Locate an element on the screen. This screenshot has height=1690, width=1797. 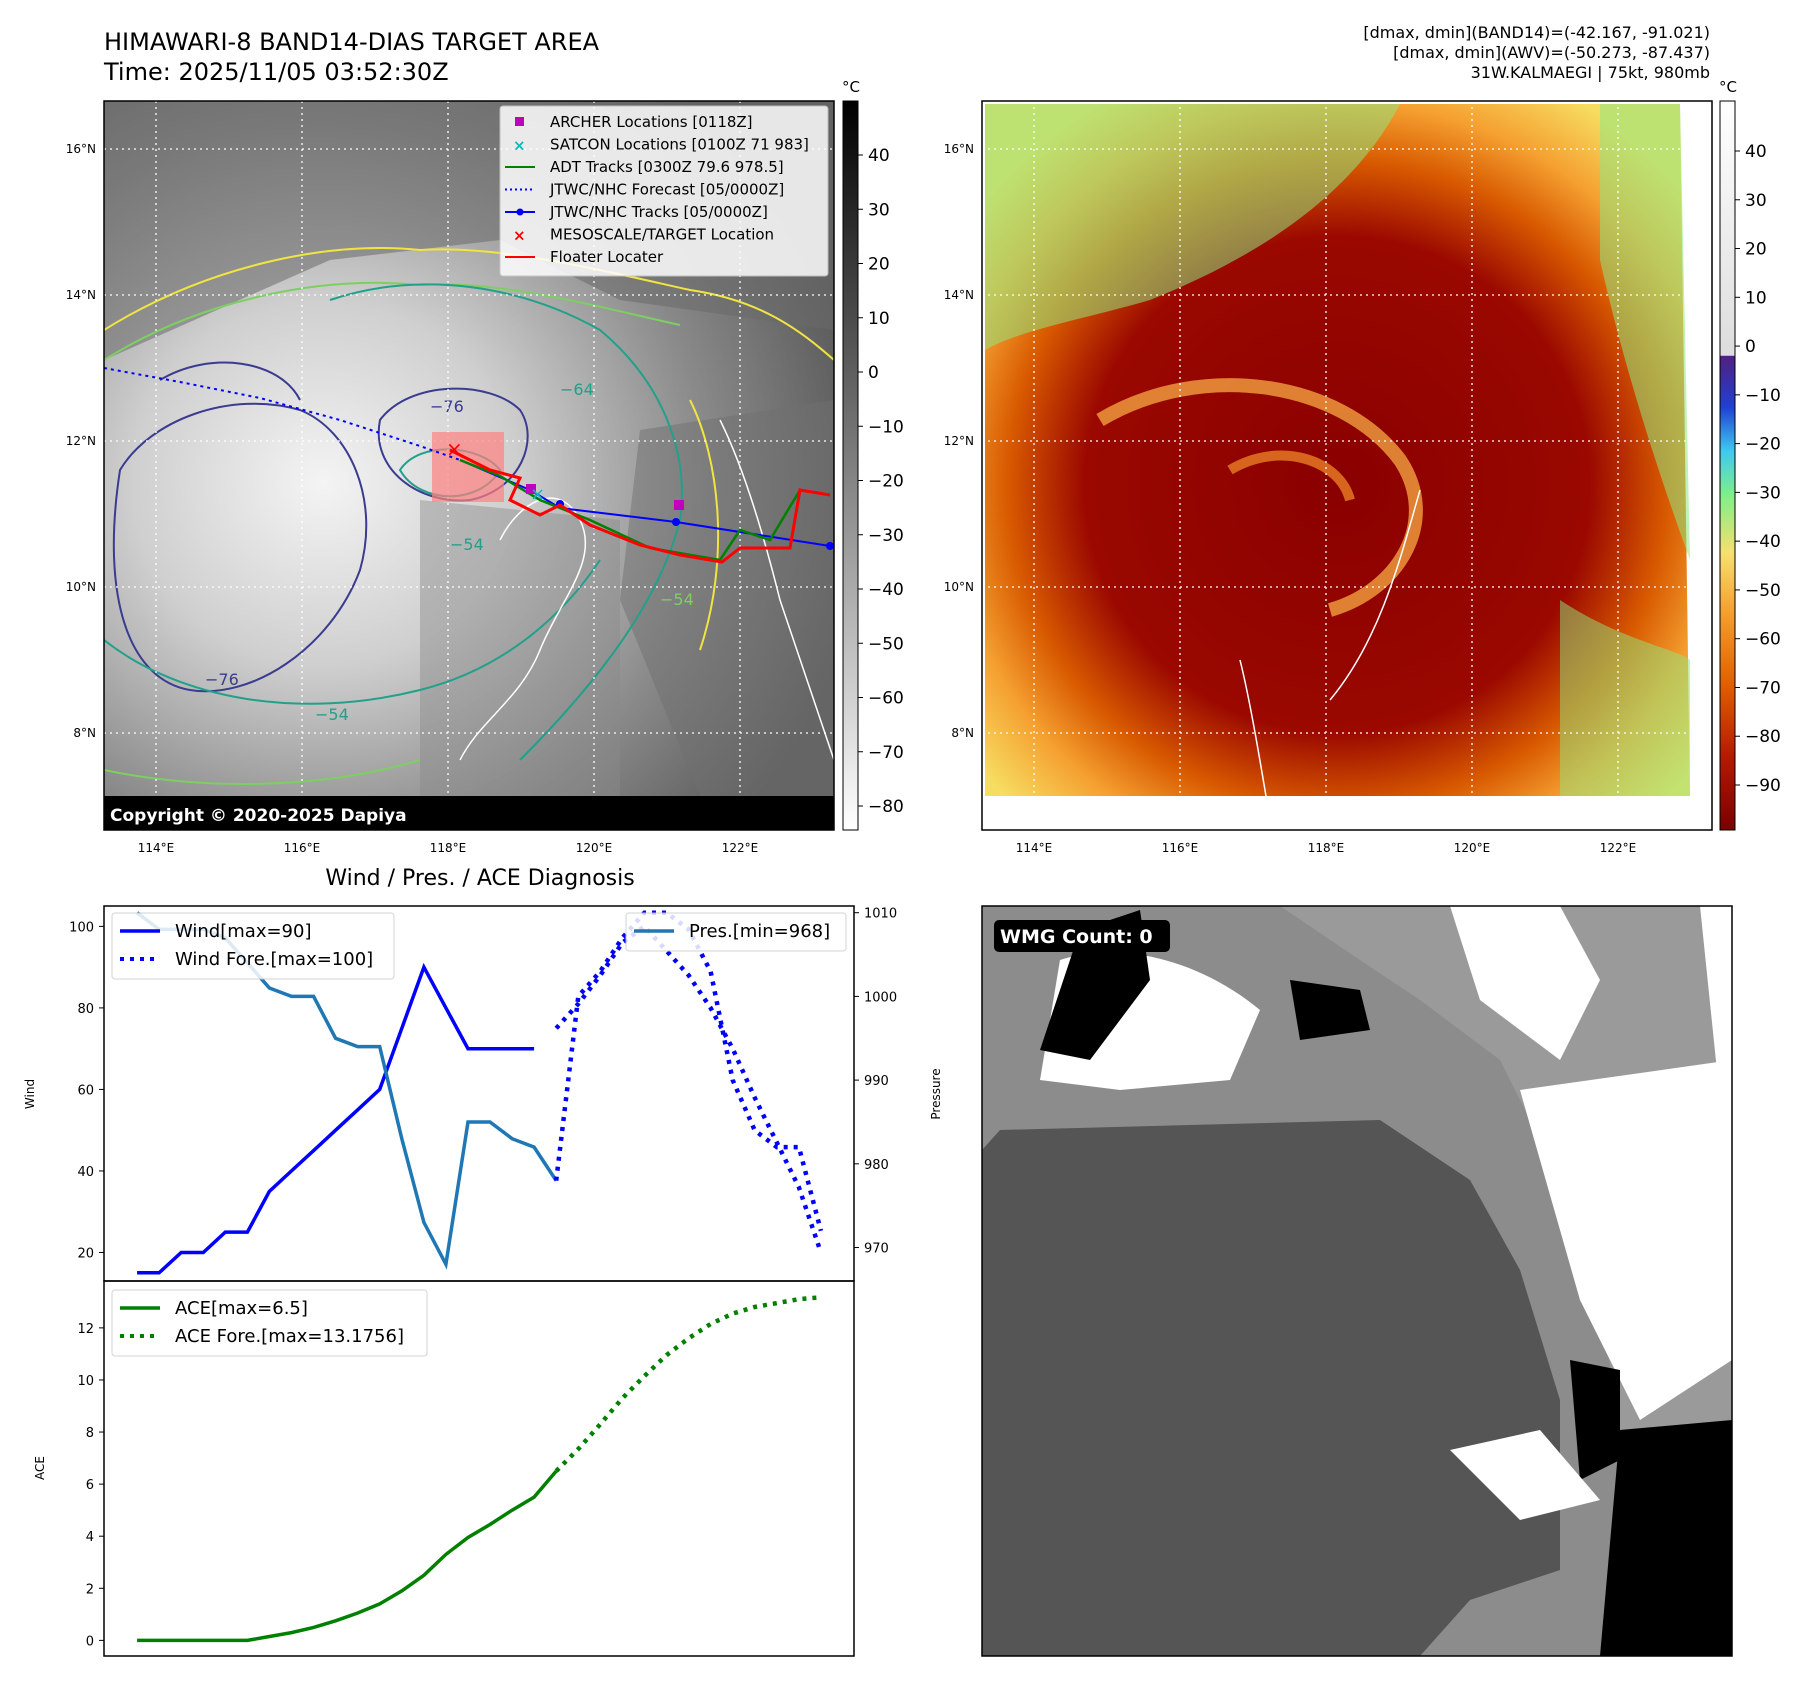
ir-lon-labels: 114°E 116°E 118°E 120°E 122°E is located at coordinates (448, 848).